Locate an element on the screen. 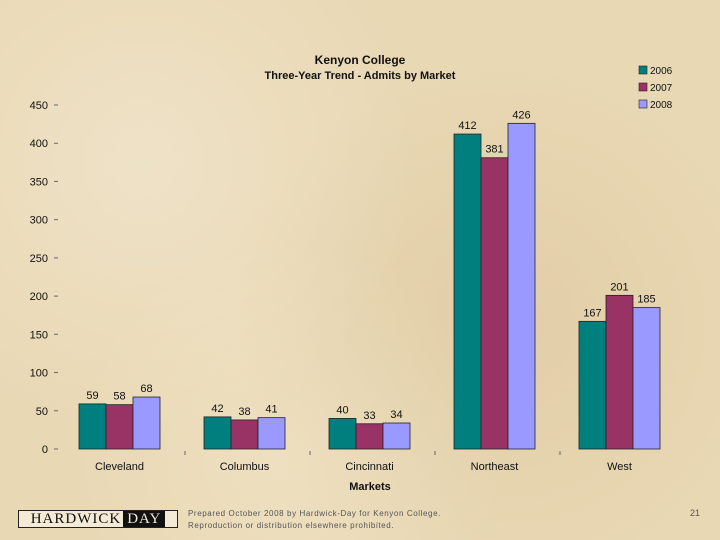 The height and width of the screenshot is (540, 720). hardwick-day-logo: HARDWICK DAY is located at coordinates (98, 519).